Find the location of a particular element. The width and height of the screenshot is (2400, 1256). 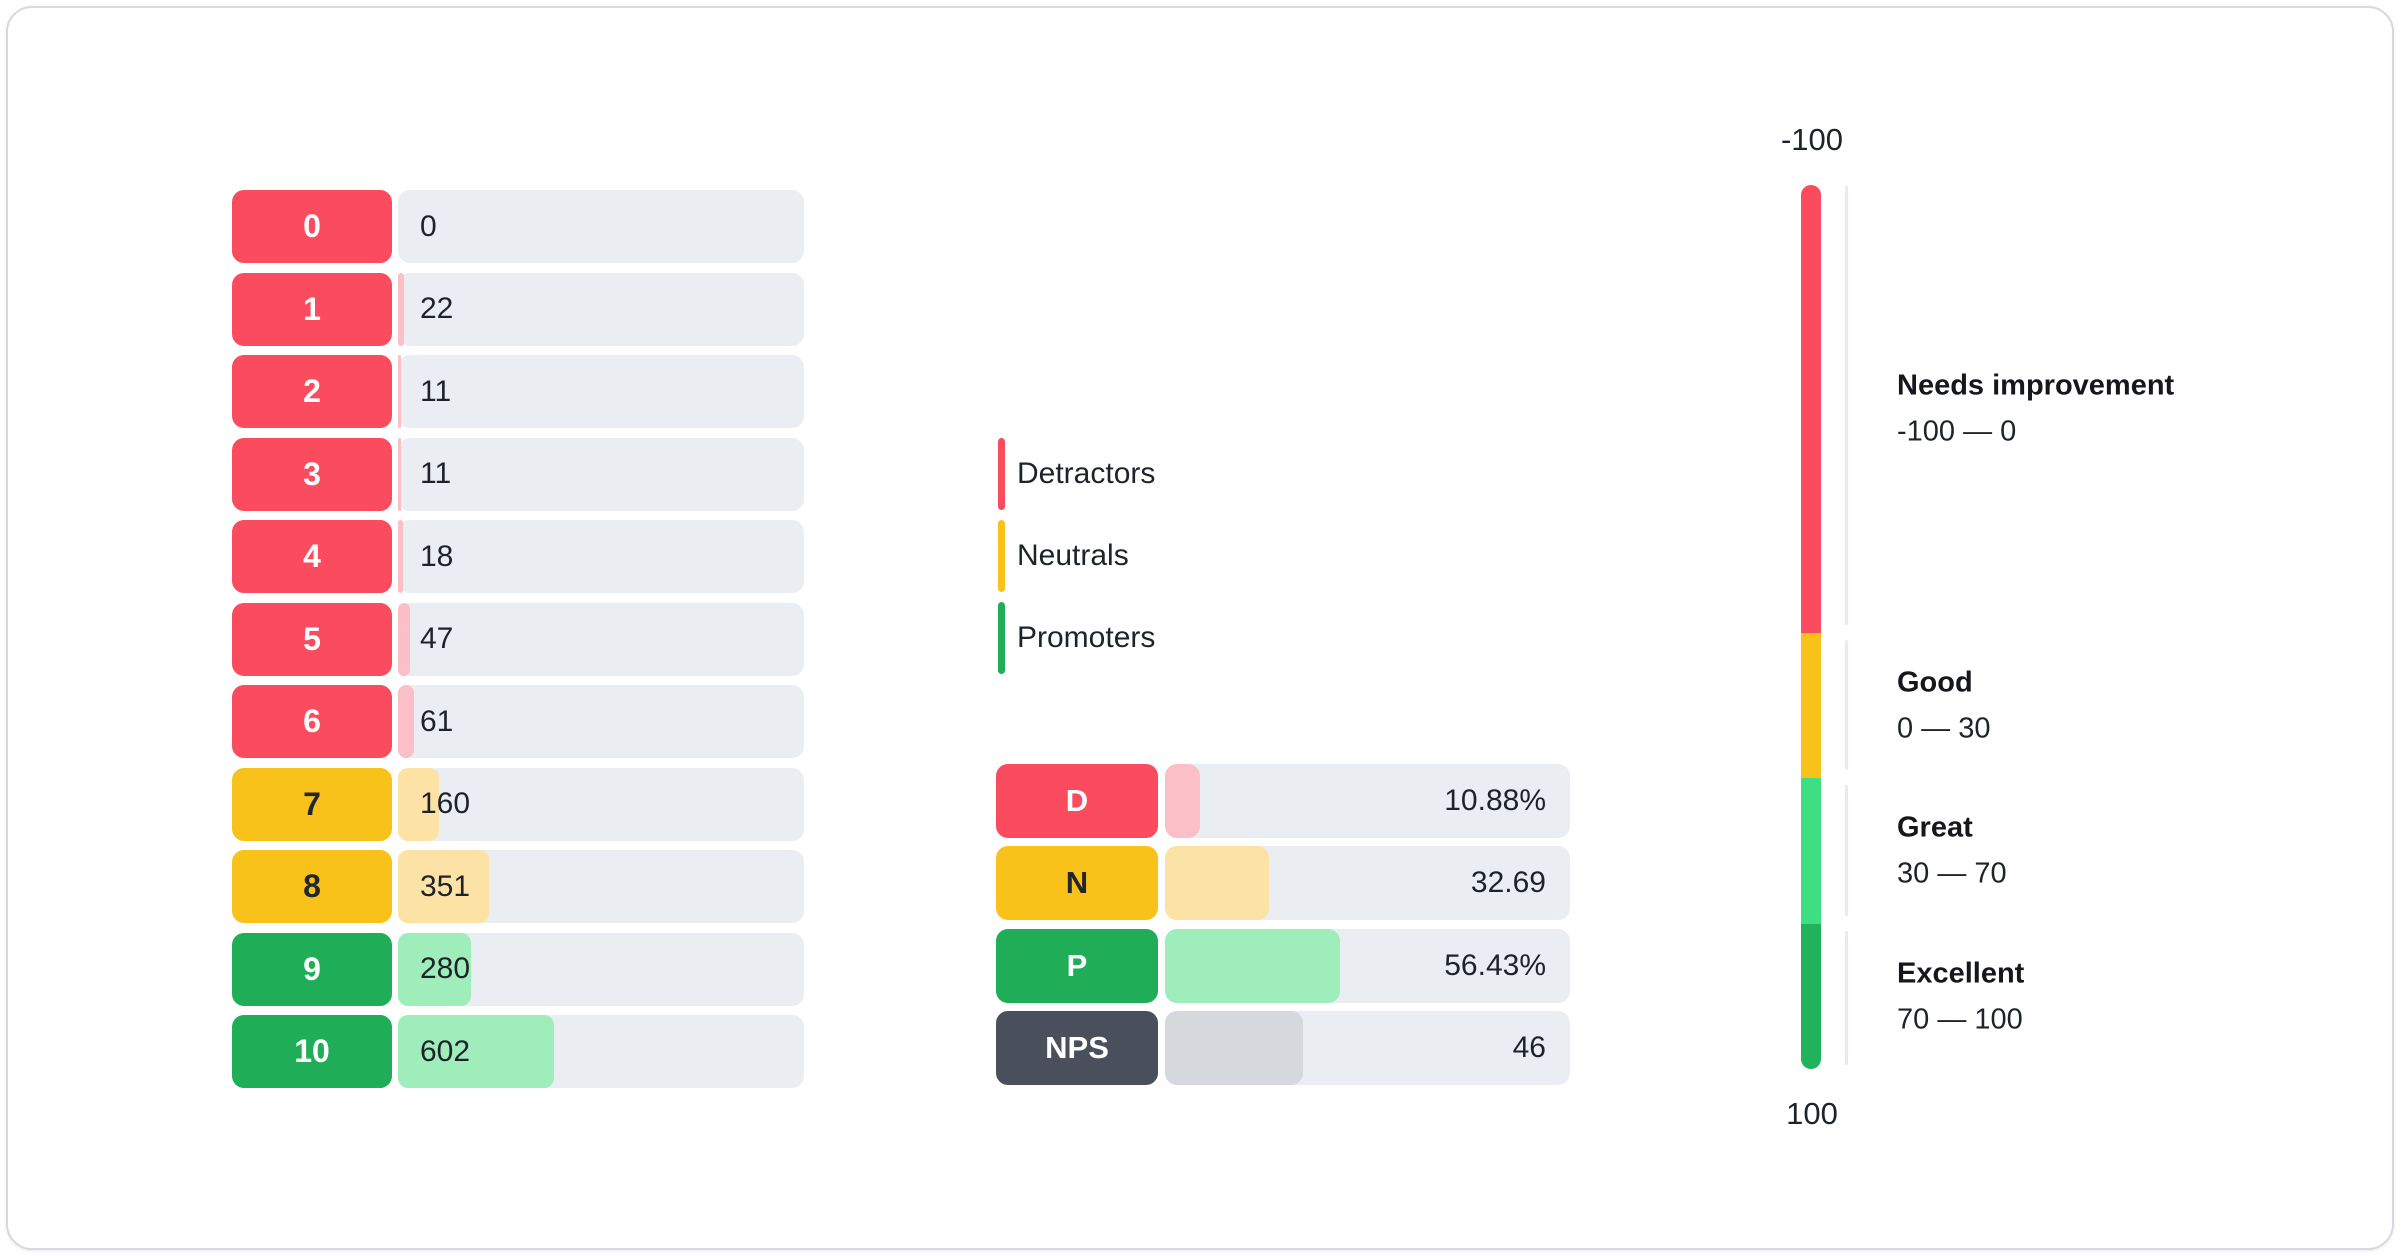

gauge-zone-range: 30 — 70 is located at coordinates (1952, 873).